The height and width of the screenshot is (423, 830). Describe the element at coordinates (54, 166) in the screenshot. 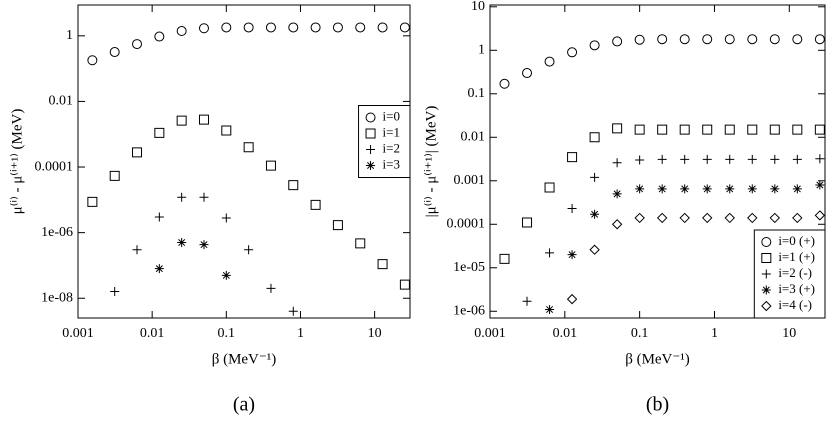

I see `y-tick-label: 0.0001` at that location.